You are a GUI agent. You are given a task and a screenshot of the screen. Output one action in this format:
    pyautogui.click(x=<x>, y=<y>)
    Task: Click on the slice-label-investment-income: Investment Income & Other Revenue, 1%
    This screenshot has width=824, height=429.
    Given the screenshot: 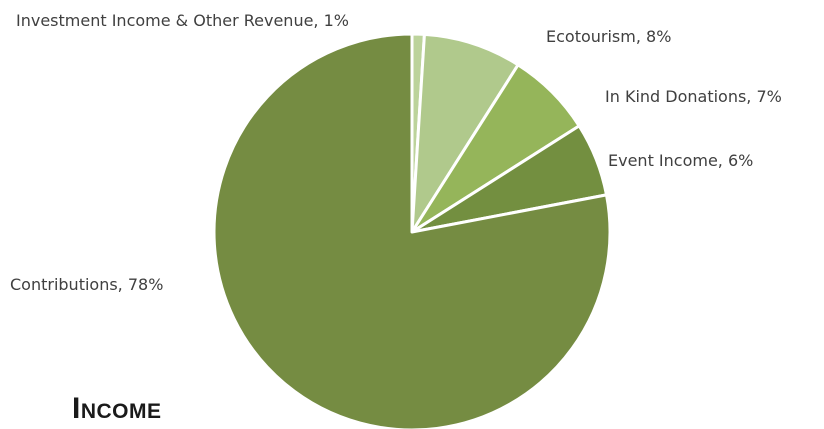 What is the action you would take?
    pyautogui.click(x=182, y=20)
    